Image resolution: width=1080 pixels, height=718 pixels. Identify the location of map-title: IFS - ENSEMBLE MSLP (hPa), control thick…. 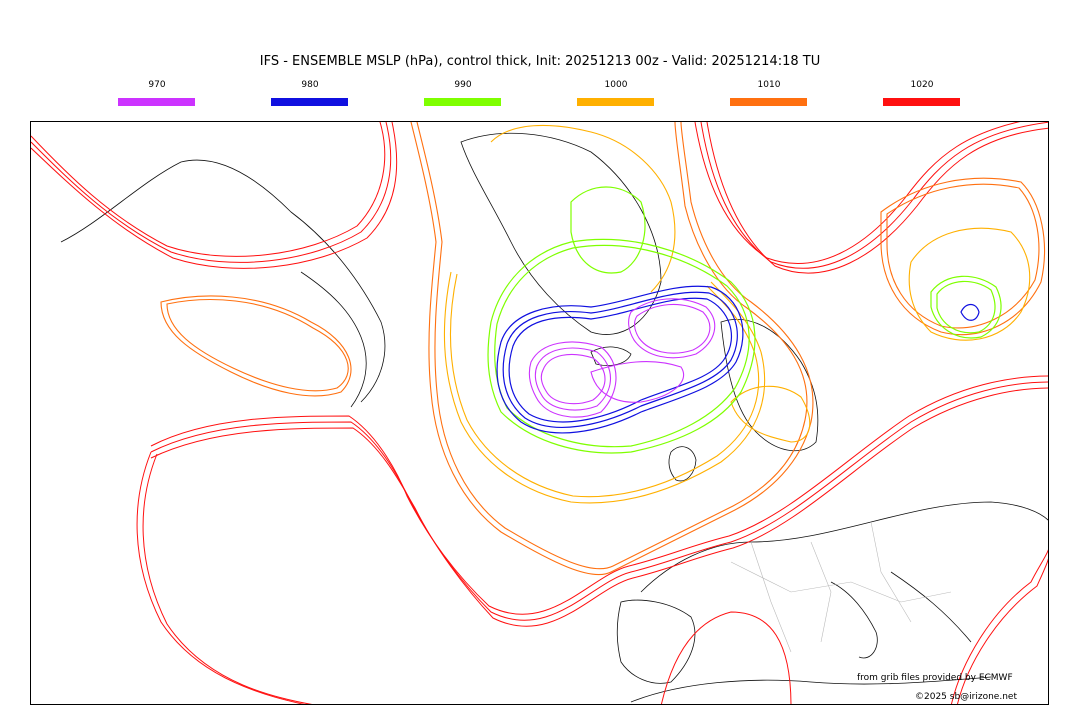
(540, 61).